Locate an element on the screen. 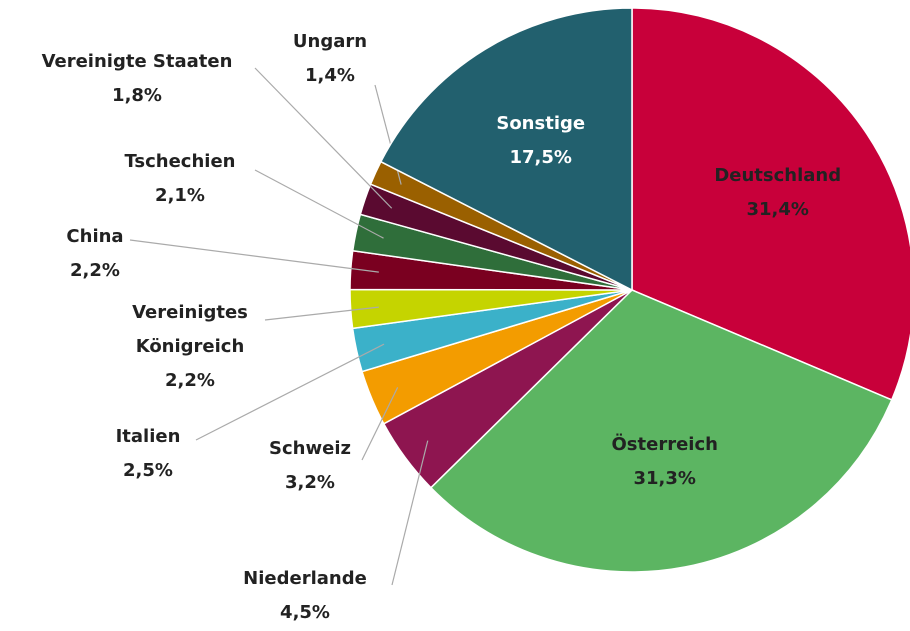  category-label: Tschechien is located at coordinates (180, 161).